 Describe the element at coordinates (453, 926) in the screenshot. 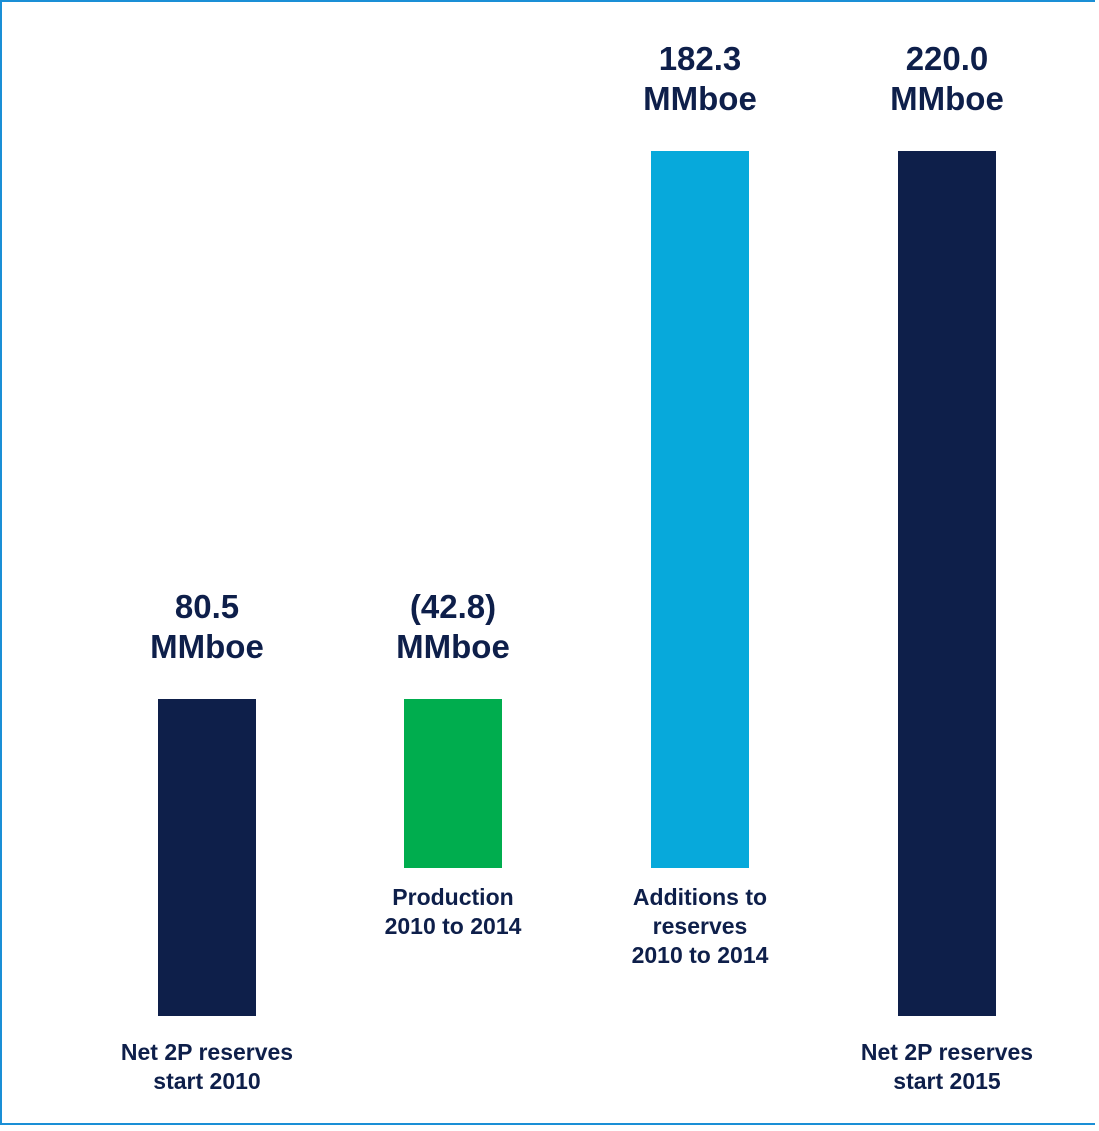

I see `category-label-2-line-2: 2010 to 2014` at that location.